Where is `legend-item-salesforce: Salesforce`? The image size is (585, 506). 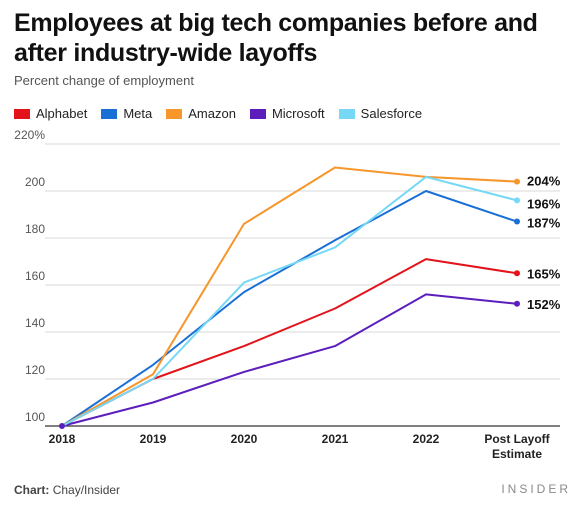 legend-item-salesforce: Salesforce is located at coordinates (380, 113).